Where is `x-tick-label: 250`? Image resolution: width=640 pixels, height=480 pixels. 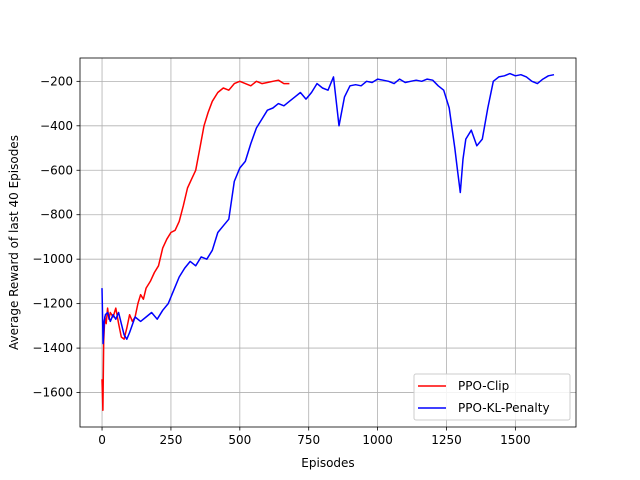
x-tick-label: 250 is located at coordinates (170, 440).